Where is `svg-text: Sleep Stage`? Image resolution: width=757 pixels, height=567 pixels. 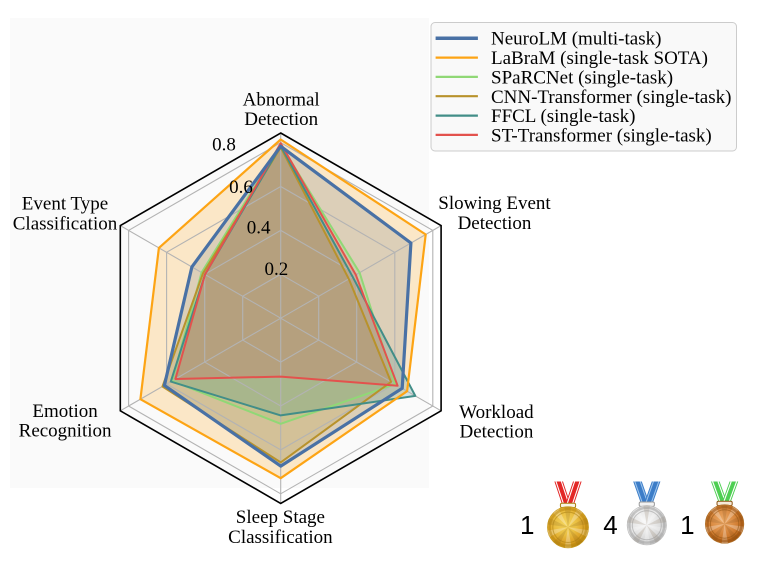
svg-text: Sleep Stage is located at coordinates (280, 517).